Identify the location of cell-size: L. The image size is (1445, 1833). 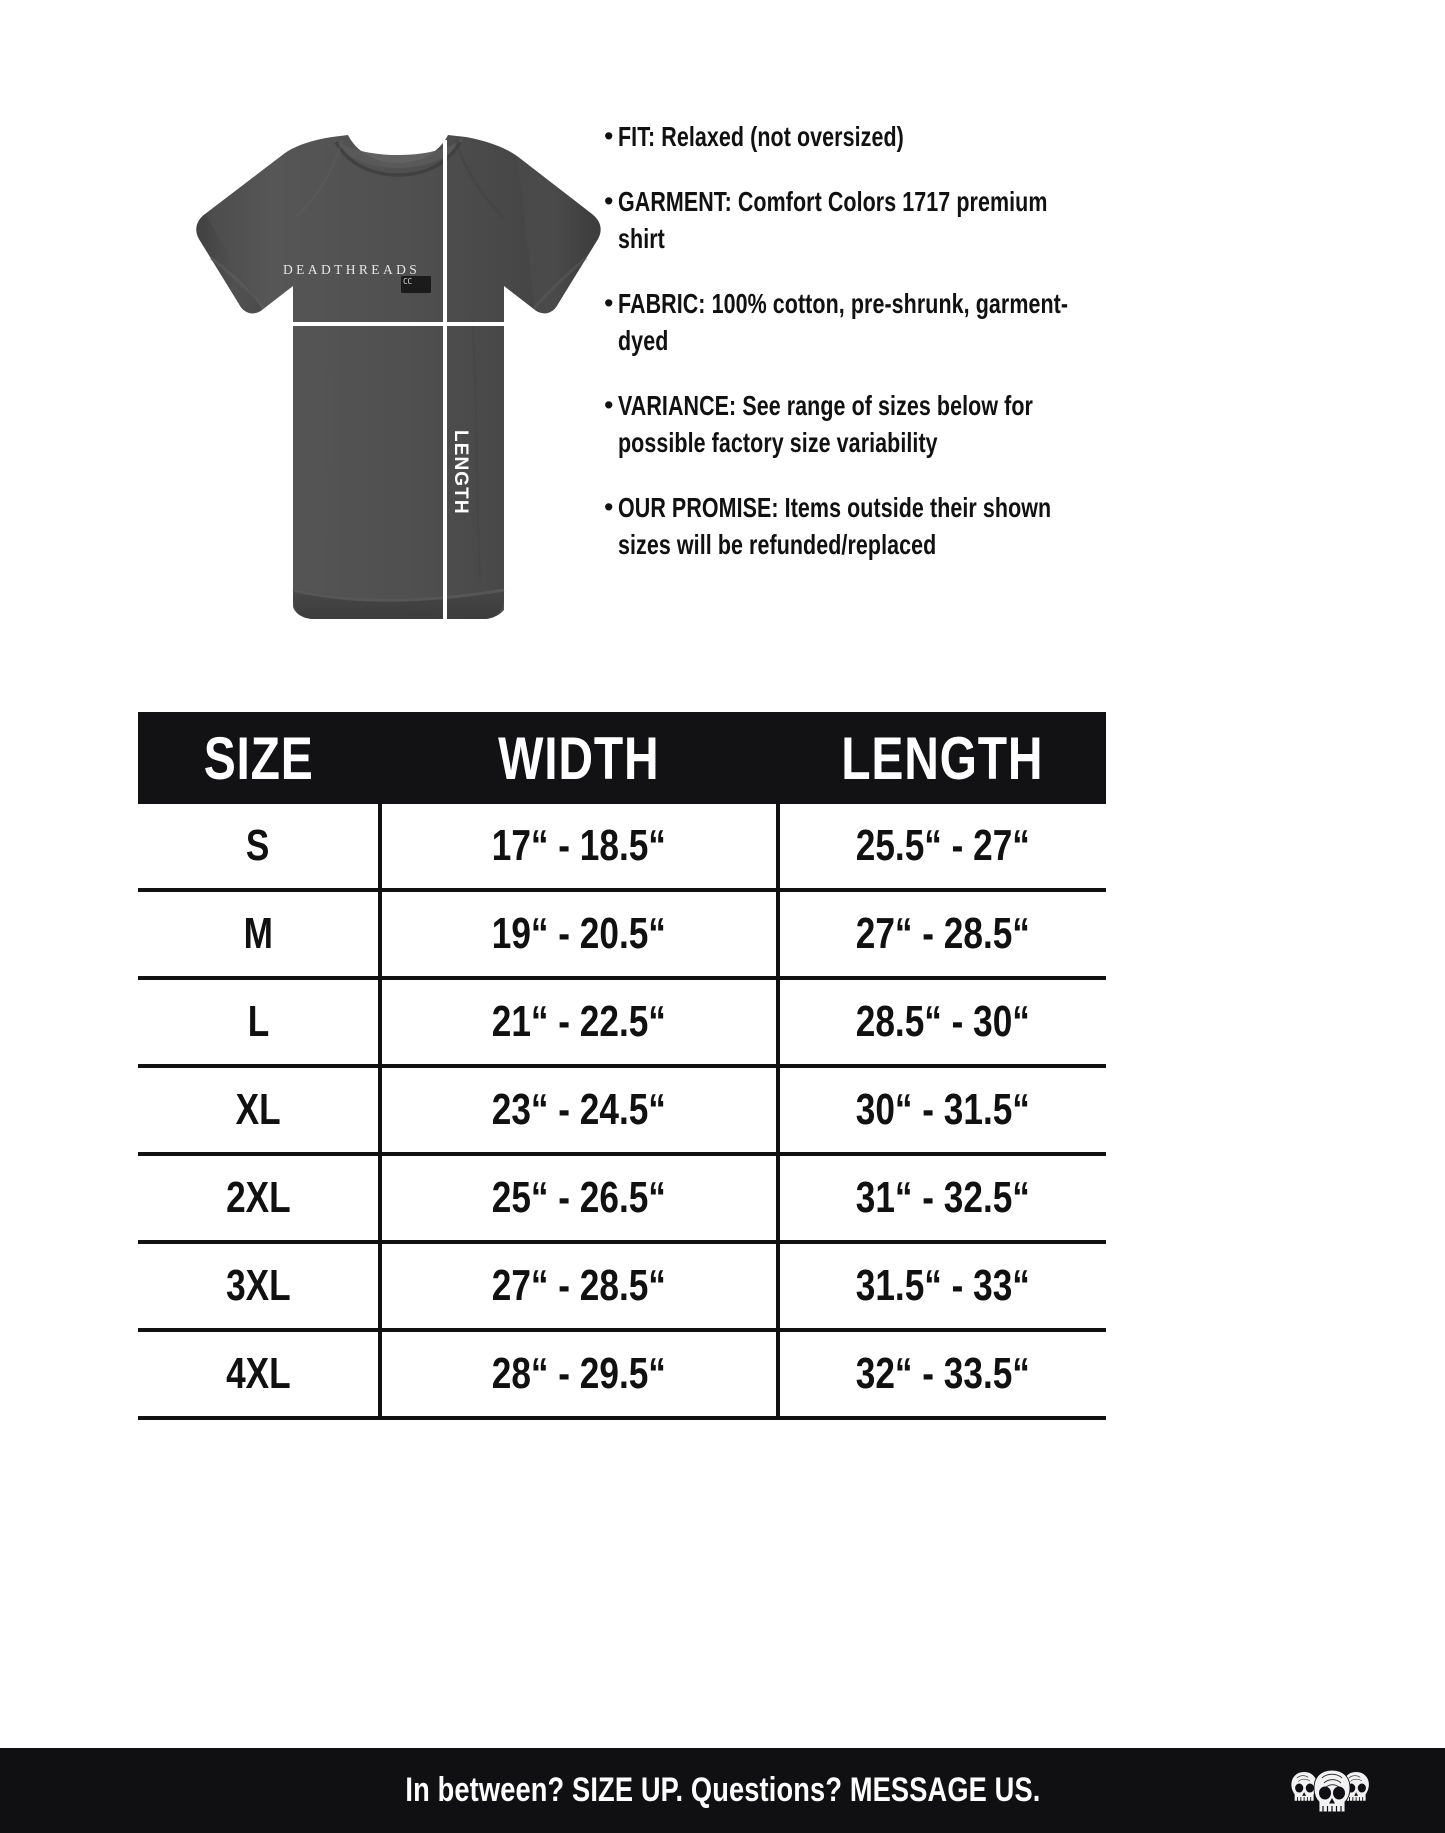
(260, 1023).